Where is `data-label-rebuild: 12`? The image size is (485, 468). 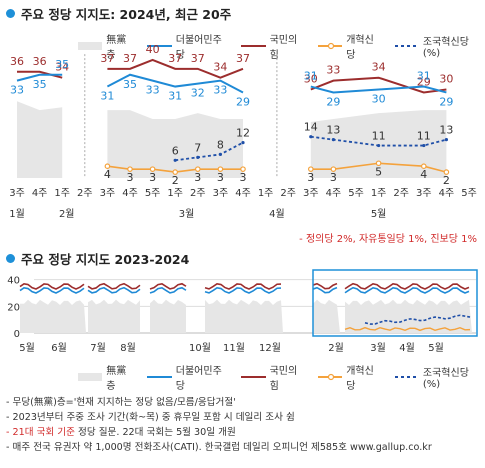 data-label-rebuild: 12 is located at coordinates (243, 133).